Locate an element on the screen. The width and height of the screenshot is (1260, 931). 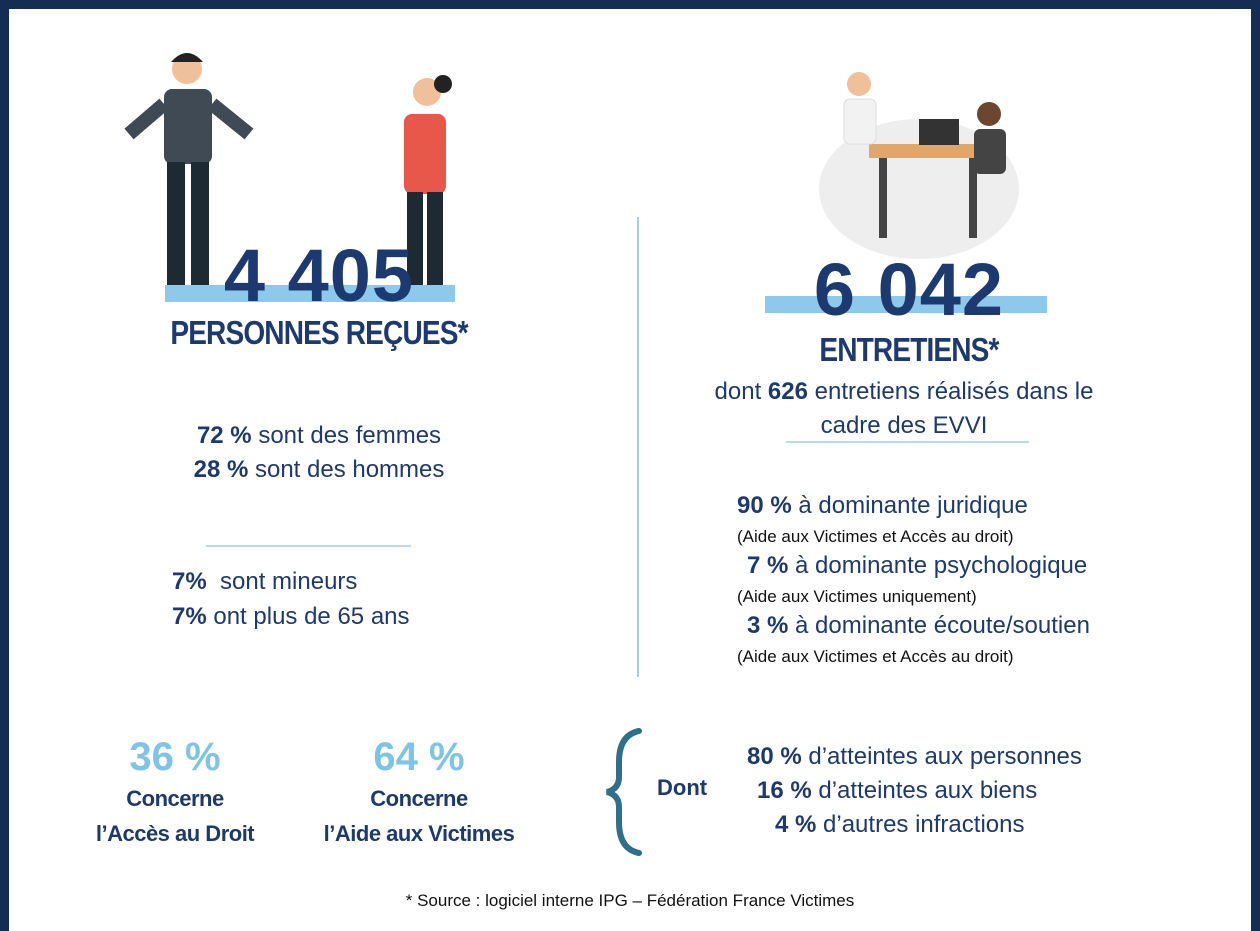
text: d’atteintes aux biens is located at coordinates (928, 790).